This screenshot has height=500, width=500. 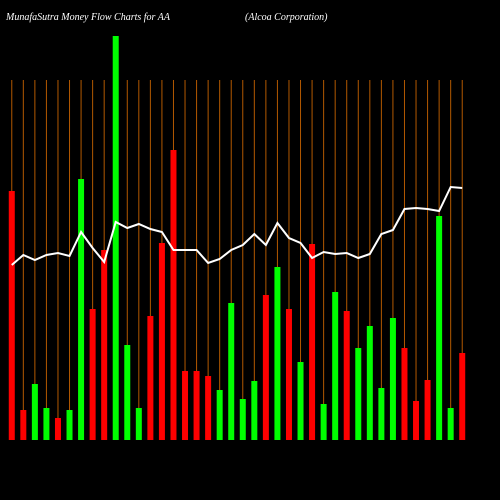 What do you see at coordinates (88, 17) in the screenshot?
I see `chart-title: MunafaSutra Money Flow Charts for AA` at bounding box center [88, 17].